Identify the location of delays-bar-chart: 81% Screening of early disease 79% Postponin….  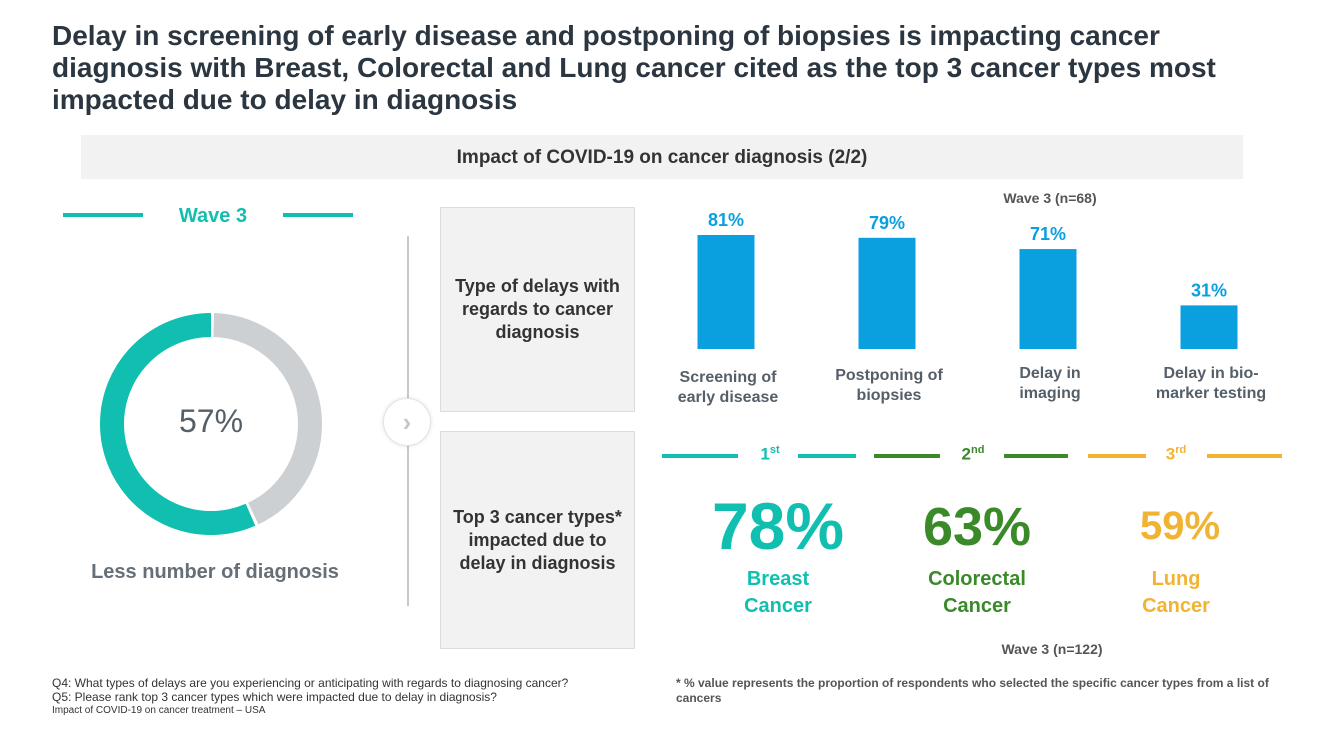
(972, 308).